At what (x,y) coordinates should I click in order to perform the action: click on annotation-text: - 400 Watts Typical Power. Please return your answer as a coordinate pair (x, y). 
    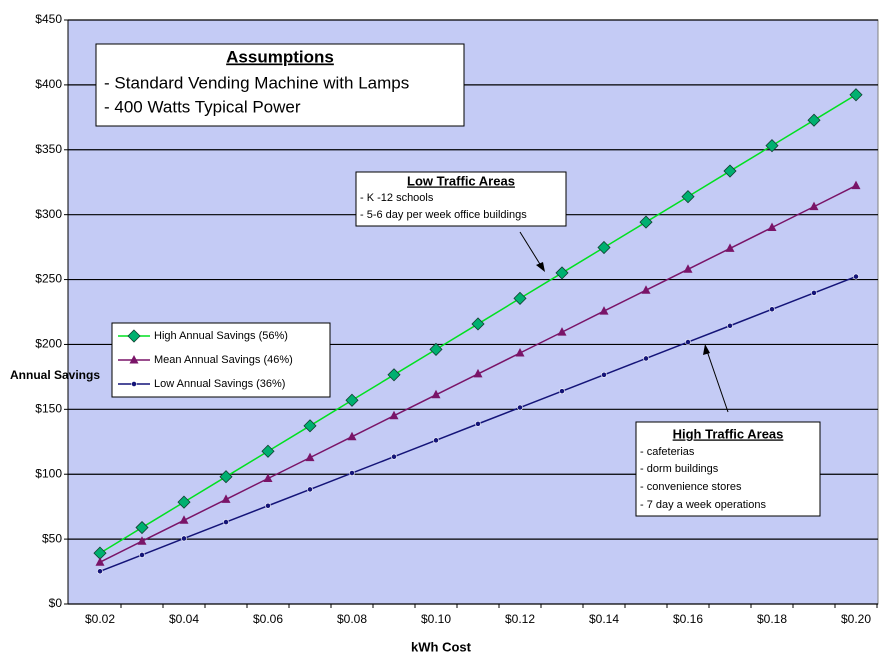
    Looking at the image, I should click on (202, 106).